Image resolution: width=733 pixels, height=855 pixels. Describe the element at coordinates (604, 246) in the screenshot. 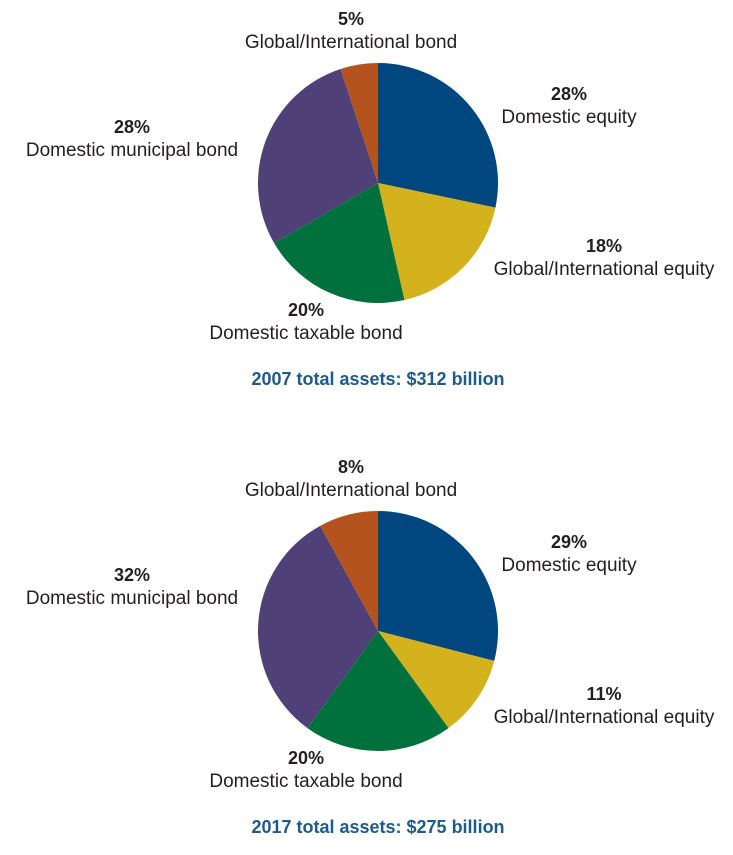

I see `slice-value-label: 18%` at that location.